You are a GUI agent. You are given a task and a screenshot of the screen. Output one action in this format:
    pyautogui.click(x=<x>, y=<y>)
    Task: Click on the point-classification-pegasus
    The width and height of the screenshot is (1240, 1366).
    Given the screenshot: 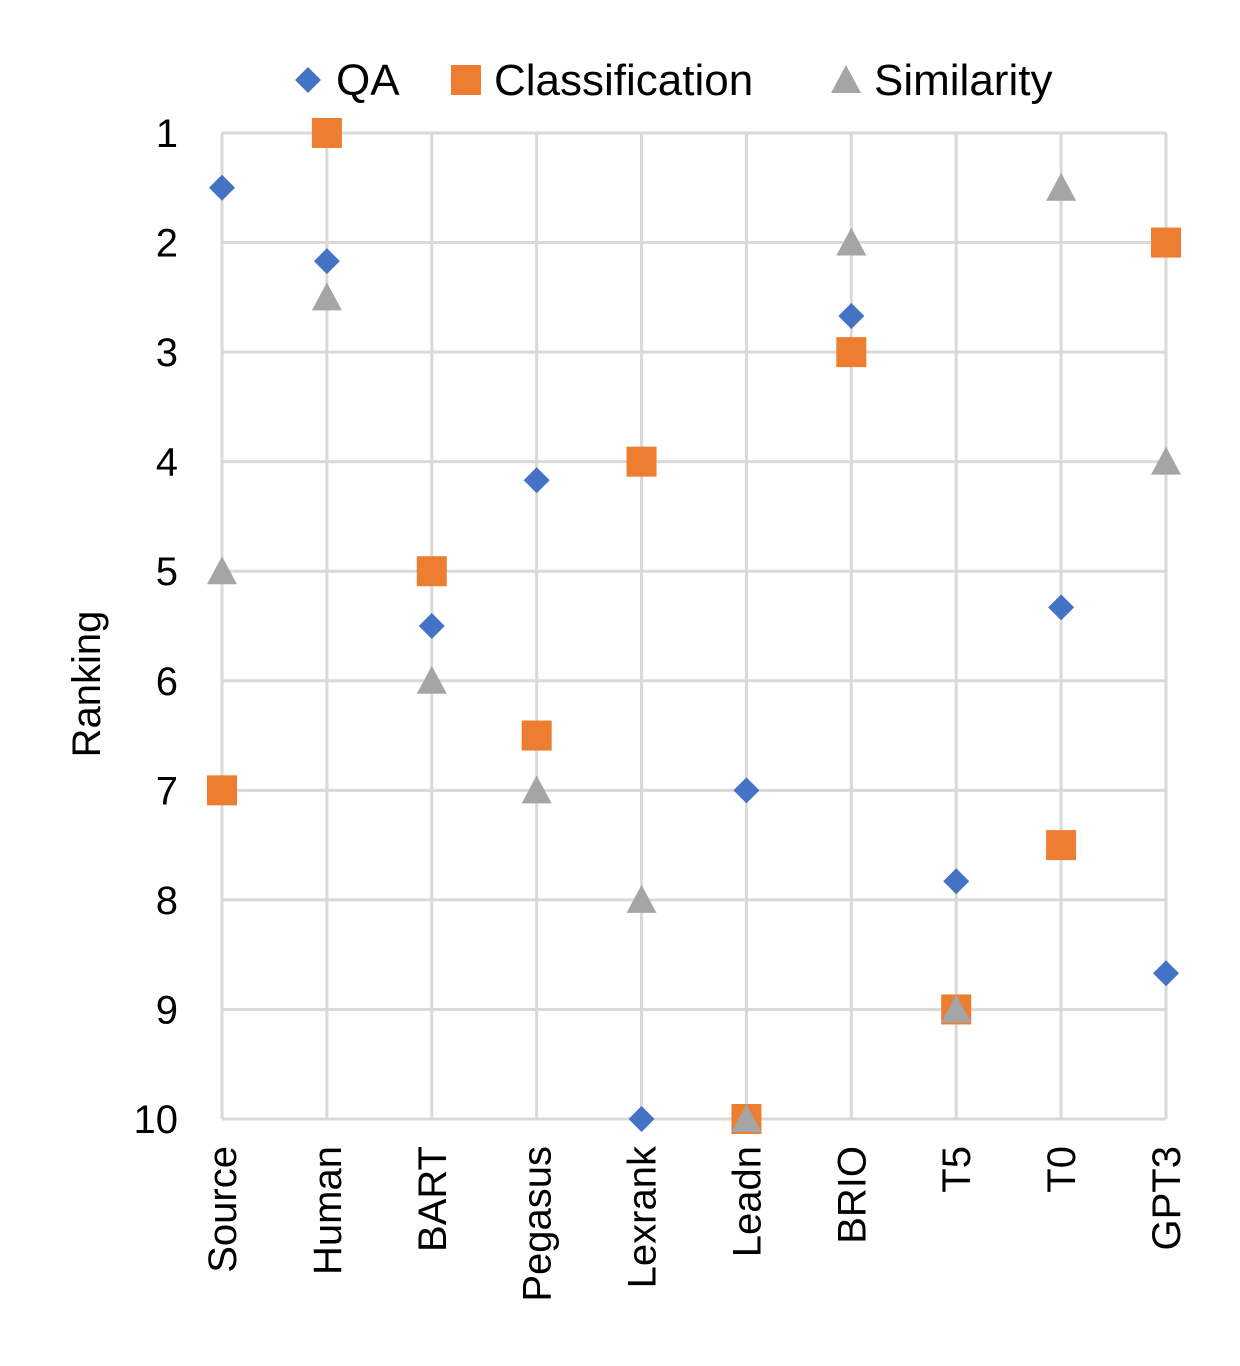 What is the action you would take?
    pyautogui.click(x=536, y=735)
    